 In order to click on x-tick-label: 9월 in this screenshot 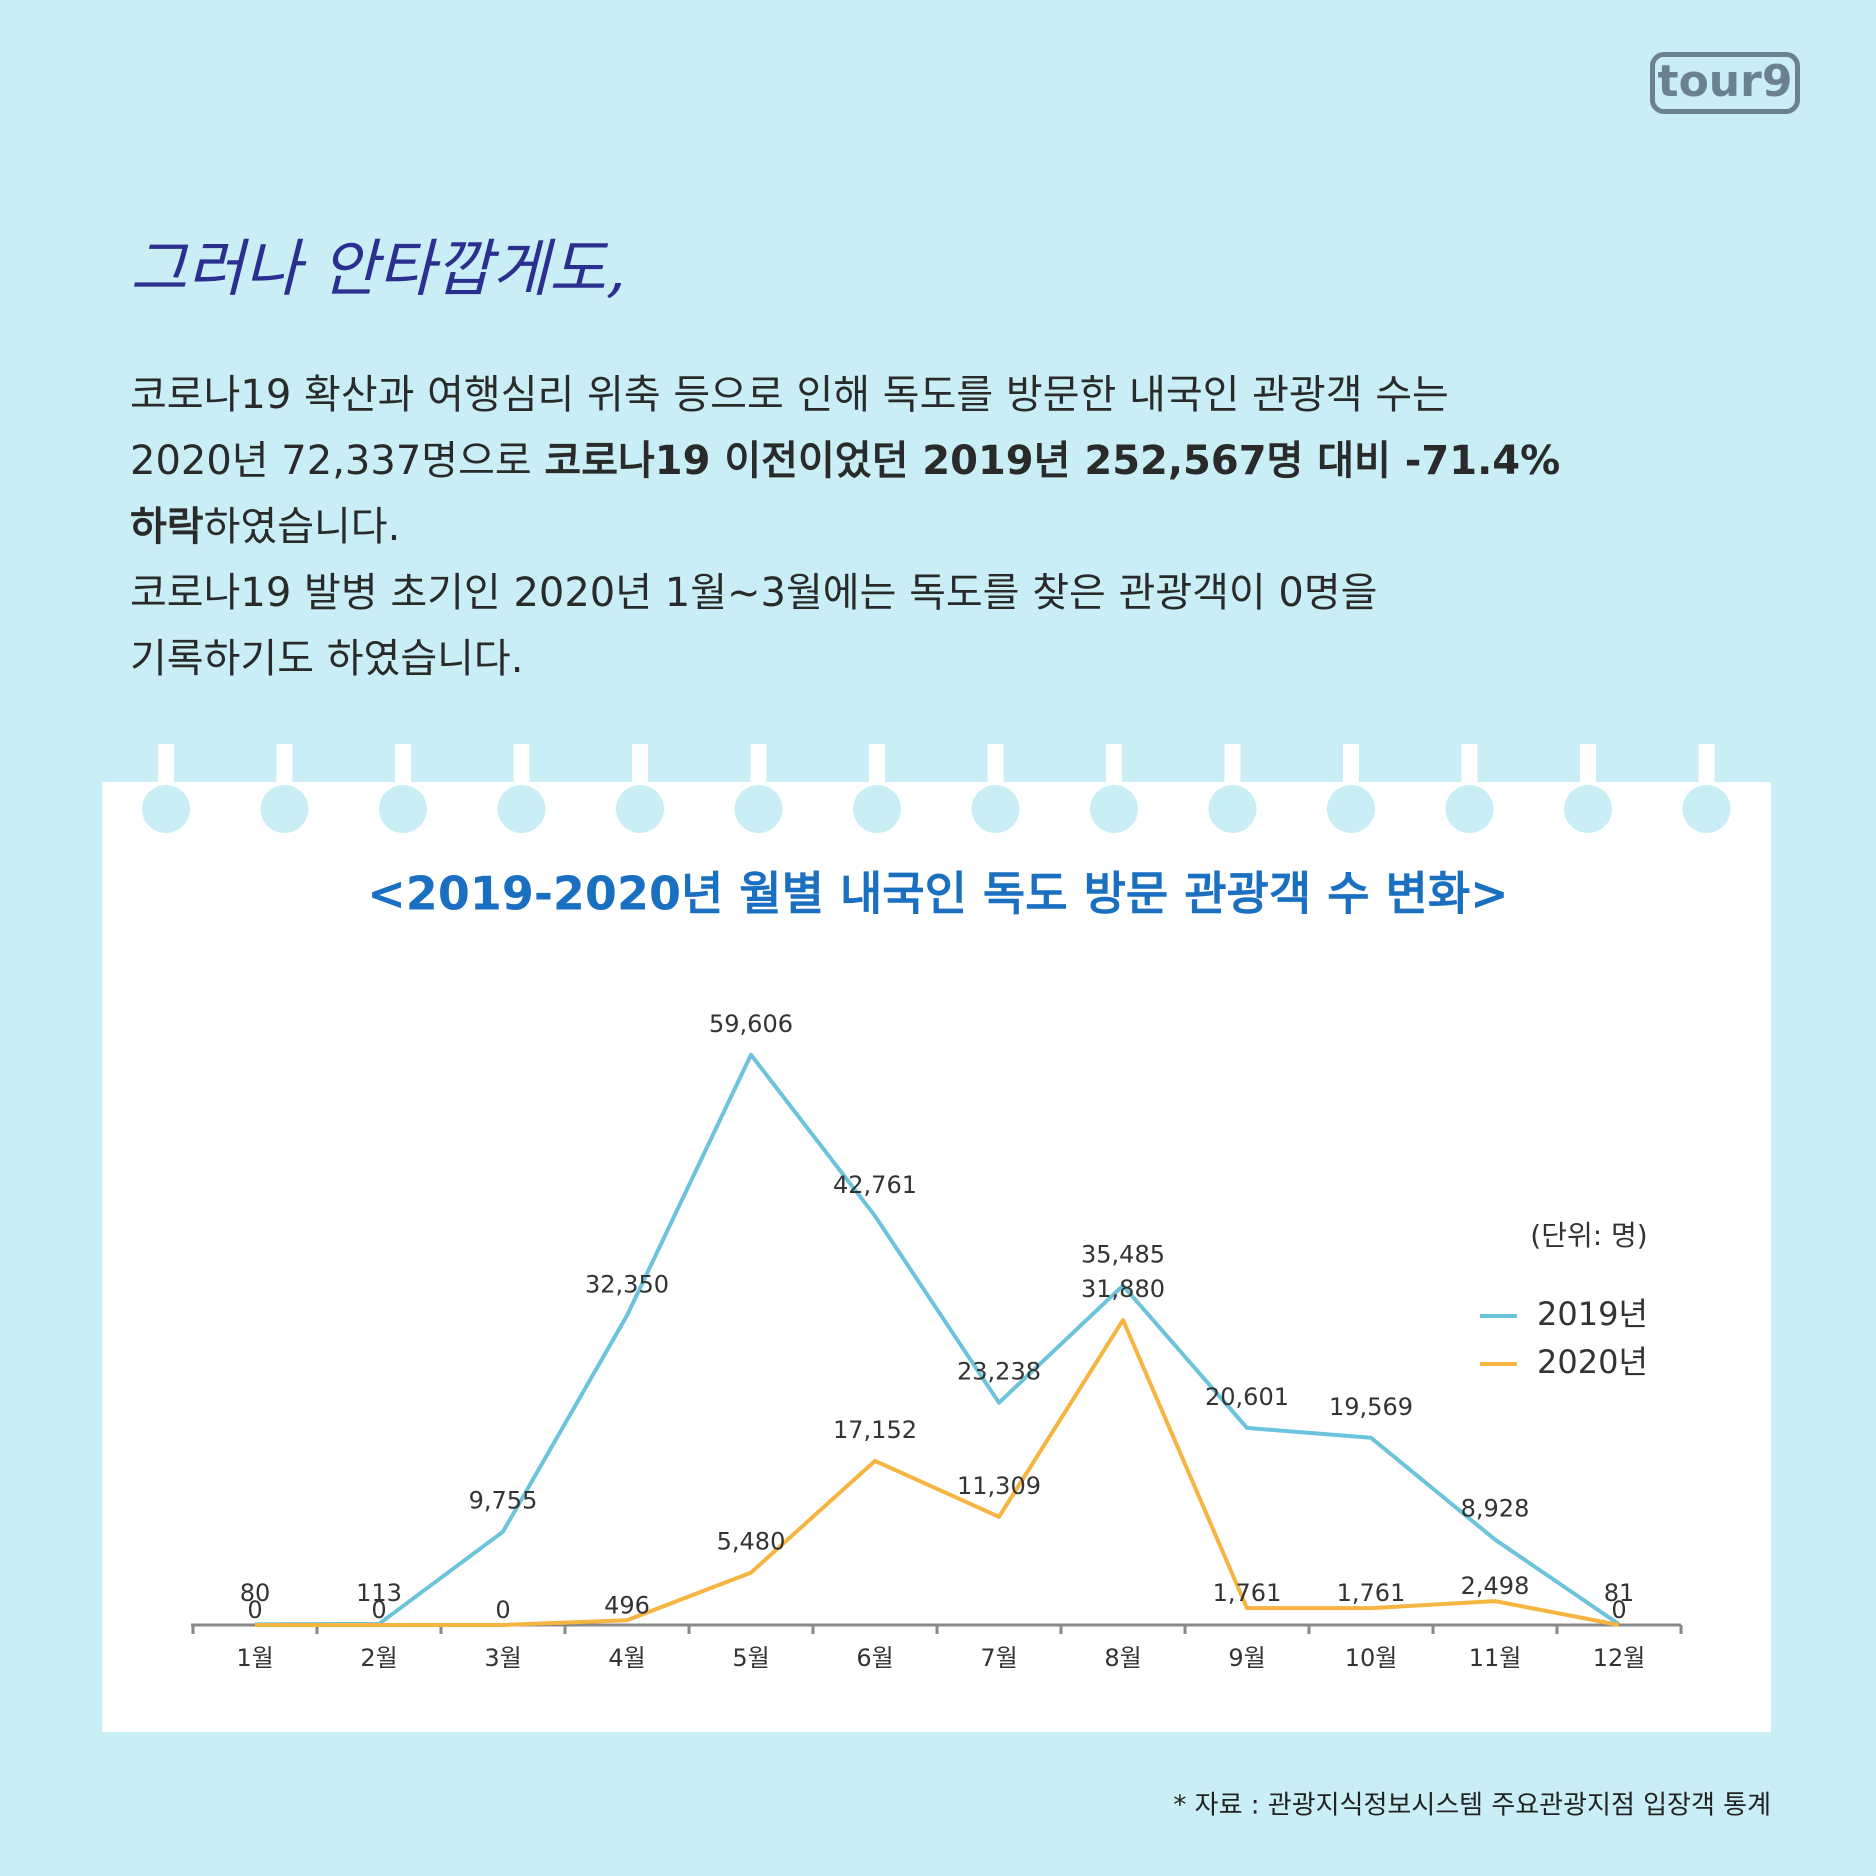, I will do `click(1246, 1658)`.